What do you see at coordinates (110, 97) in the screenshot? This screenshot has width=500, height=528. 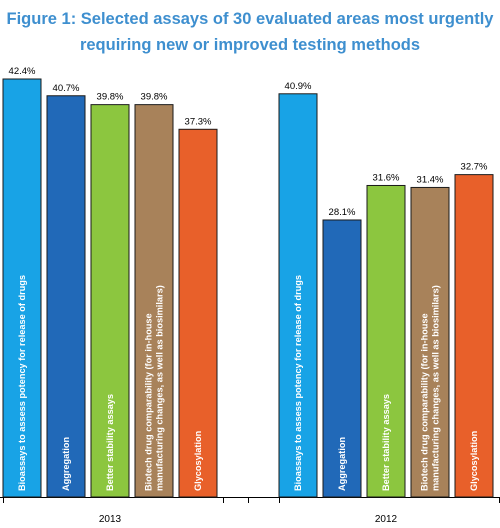 I see `value-label-2013-3: 39.8%` at bounding box center [110, 97].